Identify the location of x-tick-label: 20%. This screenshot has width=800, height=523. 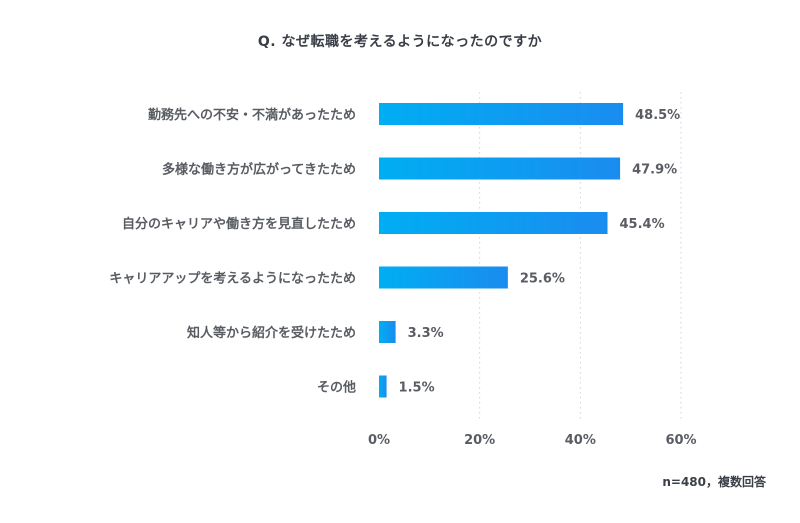
(479, 440).